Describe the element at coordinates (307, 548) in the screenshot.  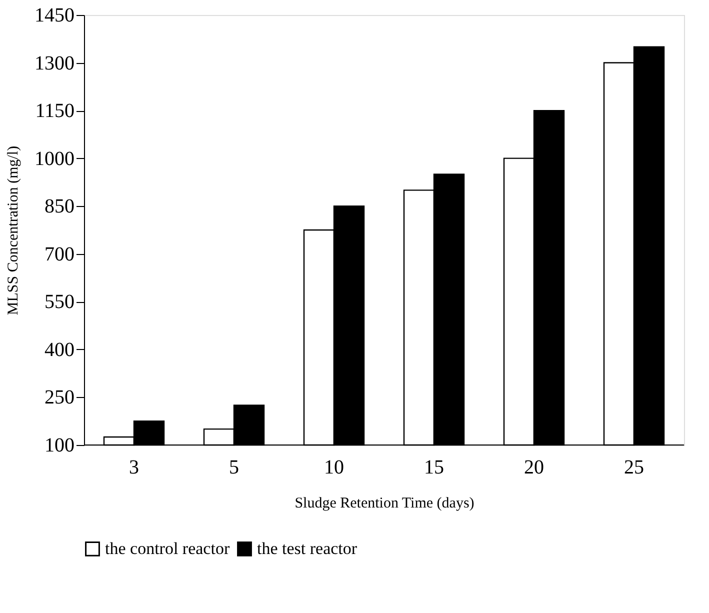
I see `legend-label: the test reactor` at that location.